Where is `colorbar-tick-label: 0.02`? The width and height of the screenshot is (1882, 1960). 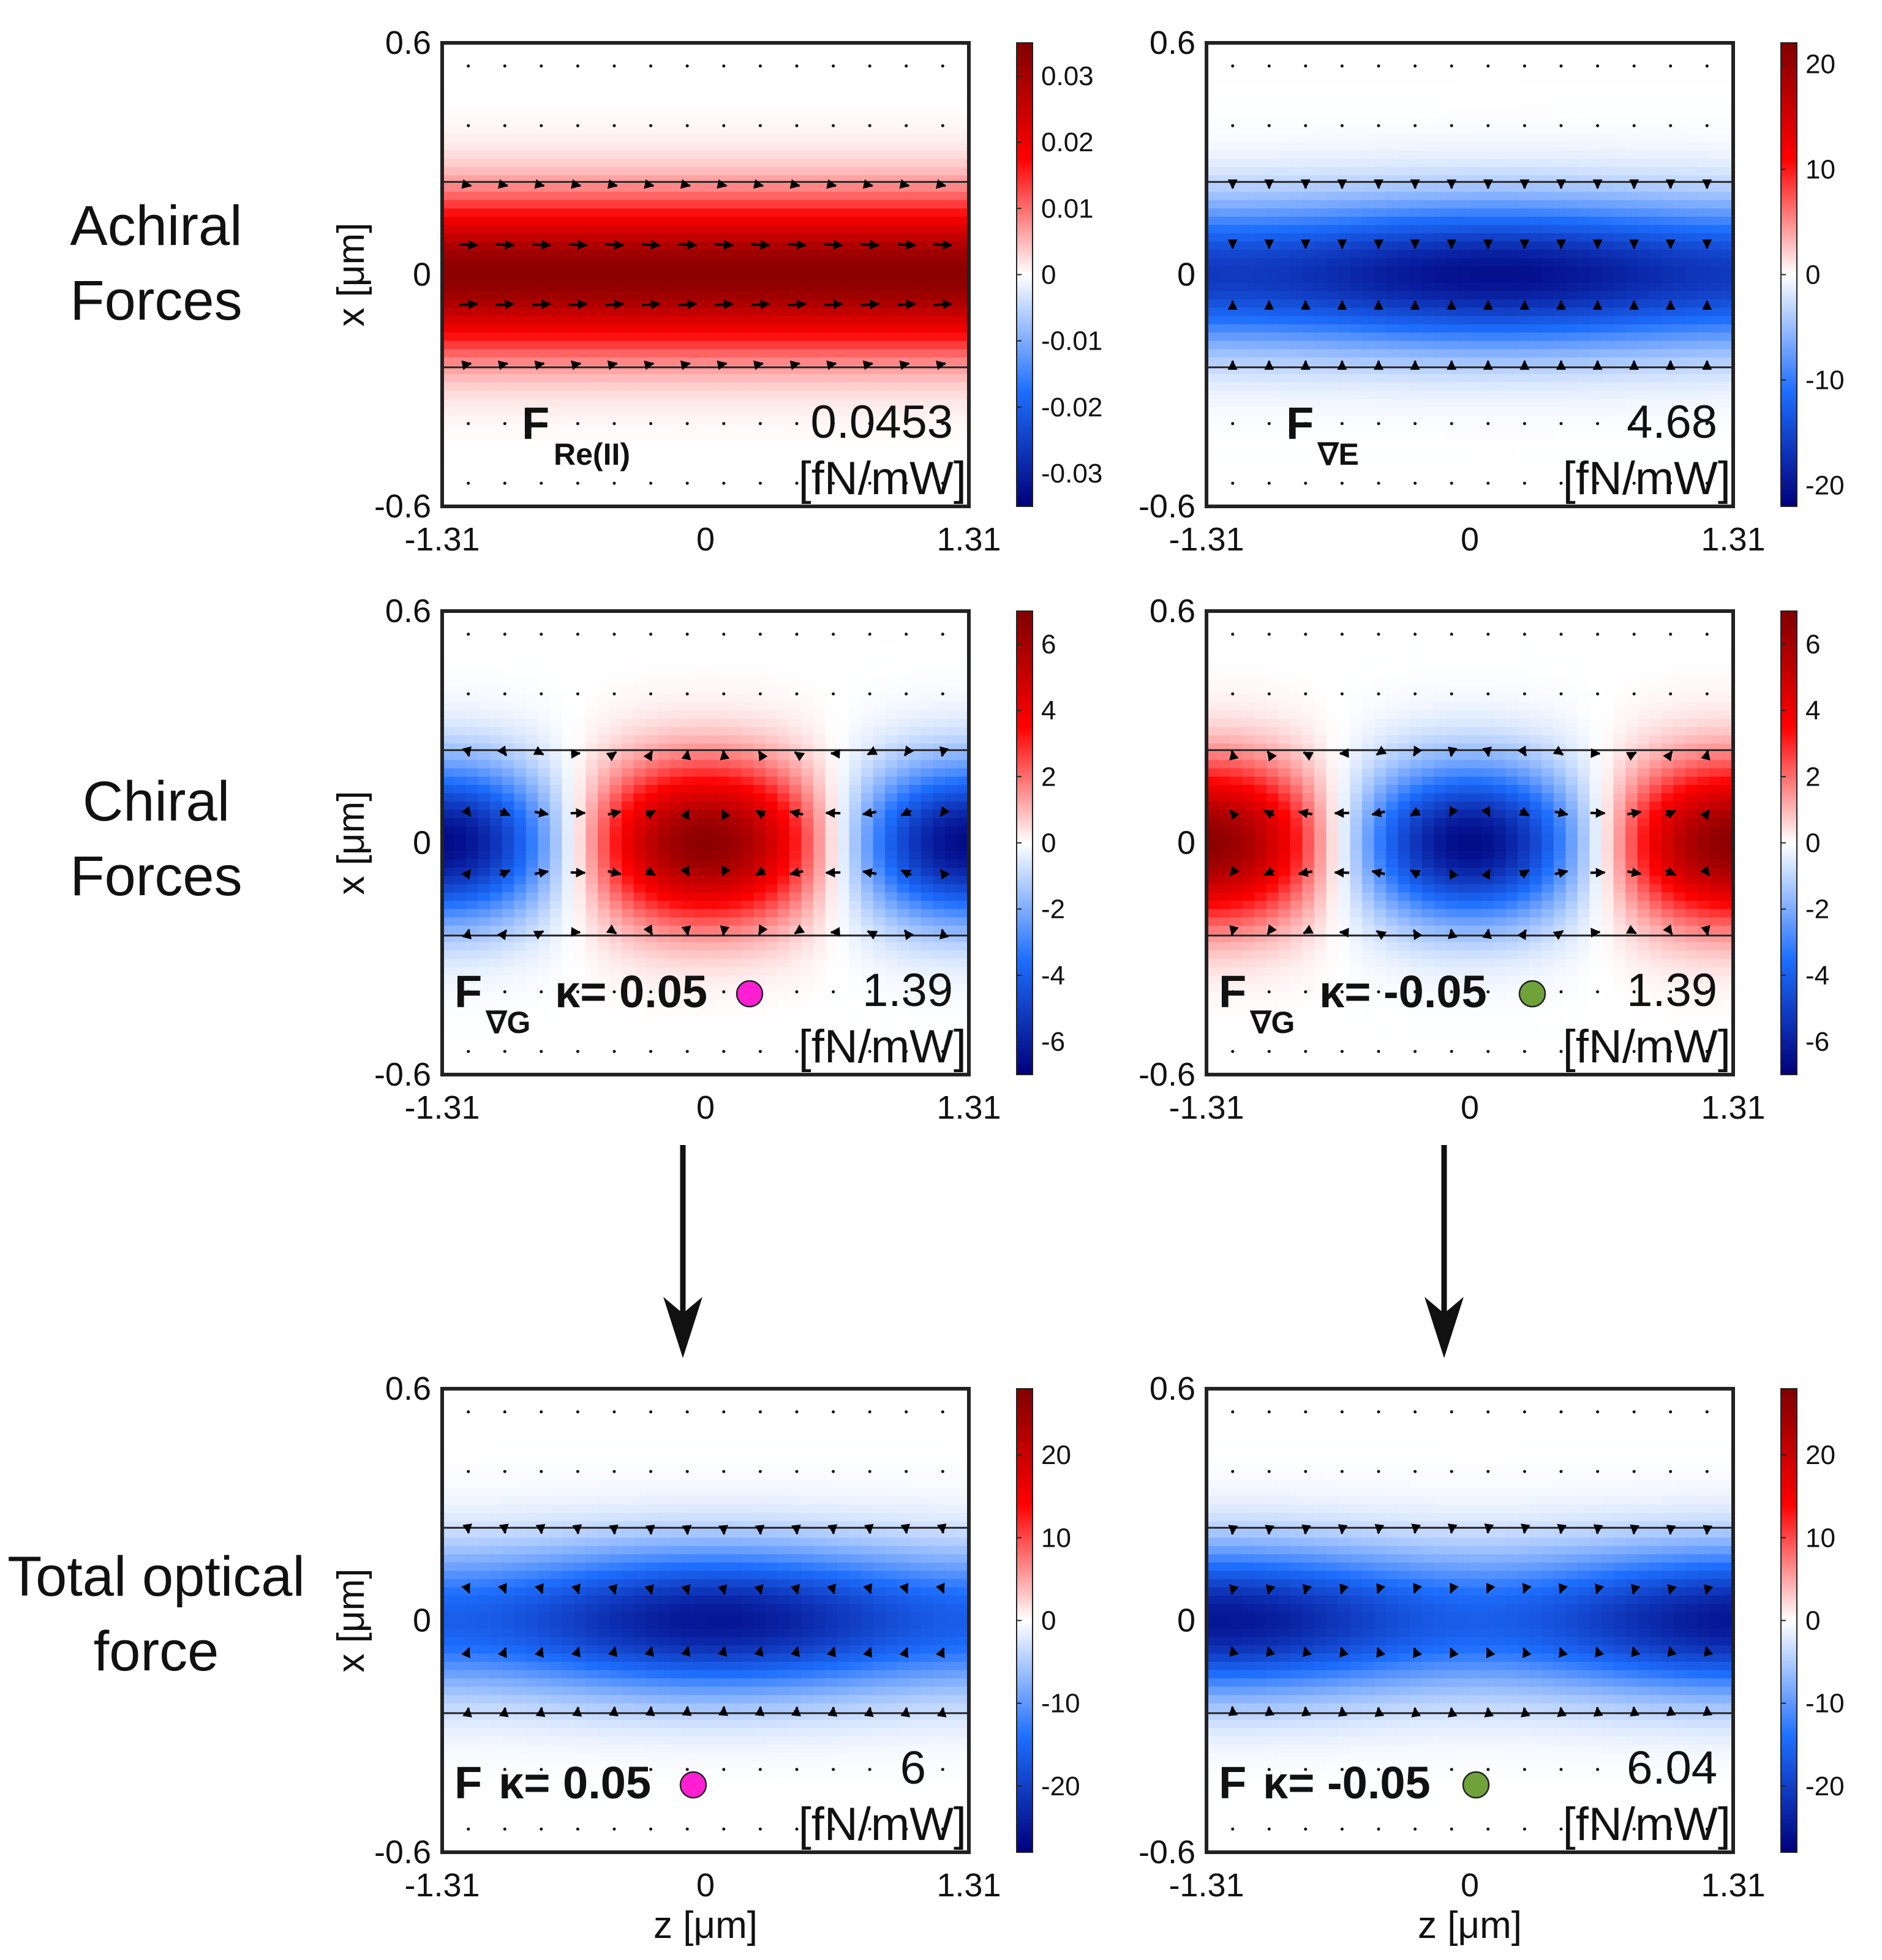
colorbar-tick-label: 0.02 is located at coordinates (1068, 142).